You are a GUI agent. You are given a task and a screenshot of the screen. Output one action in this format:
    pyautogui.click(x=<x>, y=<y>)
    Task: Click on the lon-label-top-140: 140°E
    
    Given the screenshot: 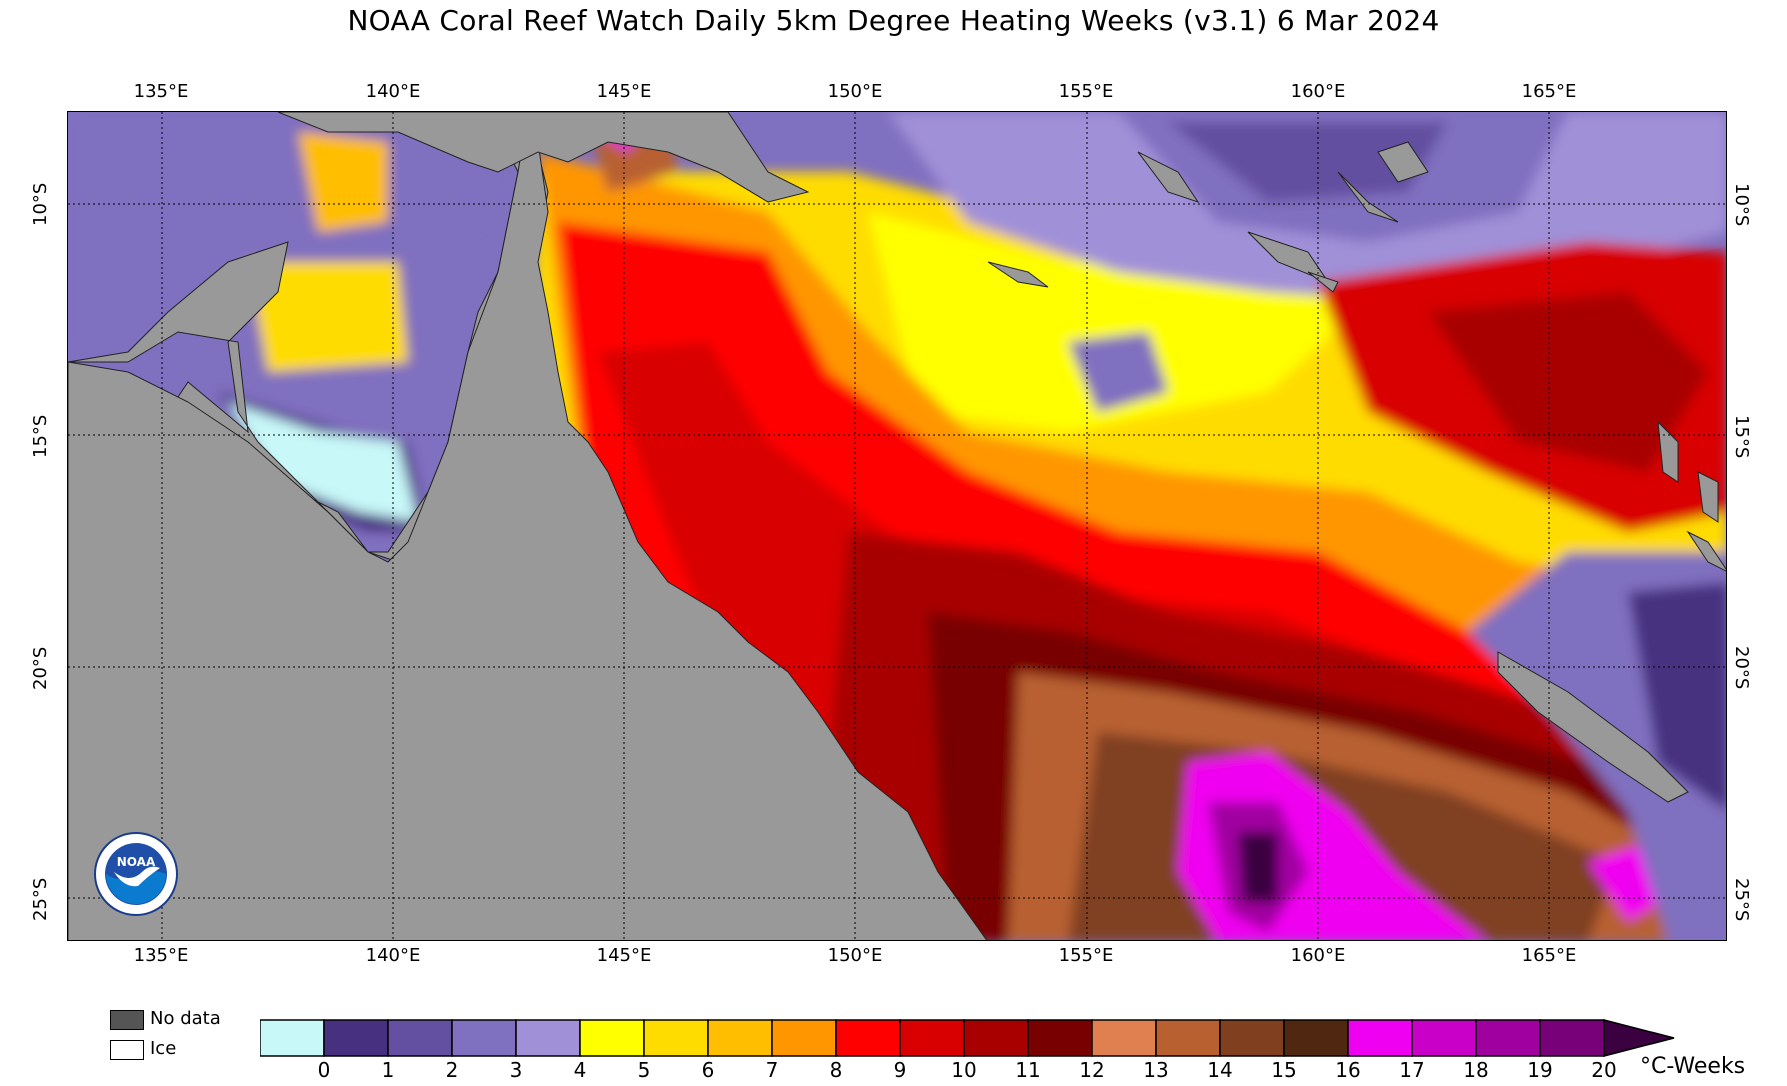 What is the action you would take?
    pyautogui.click(x=393, y=91)
    